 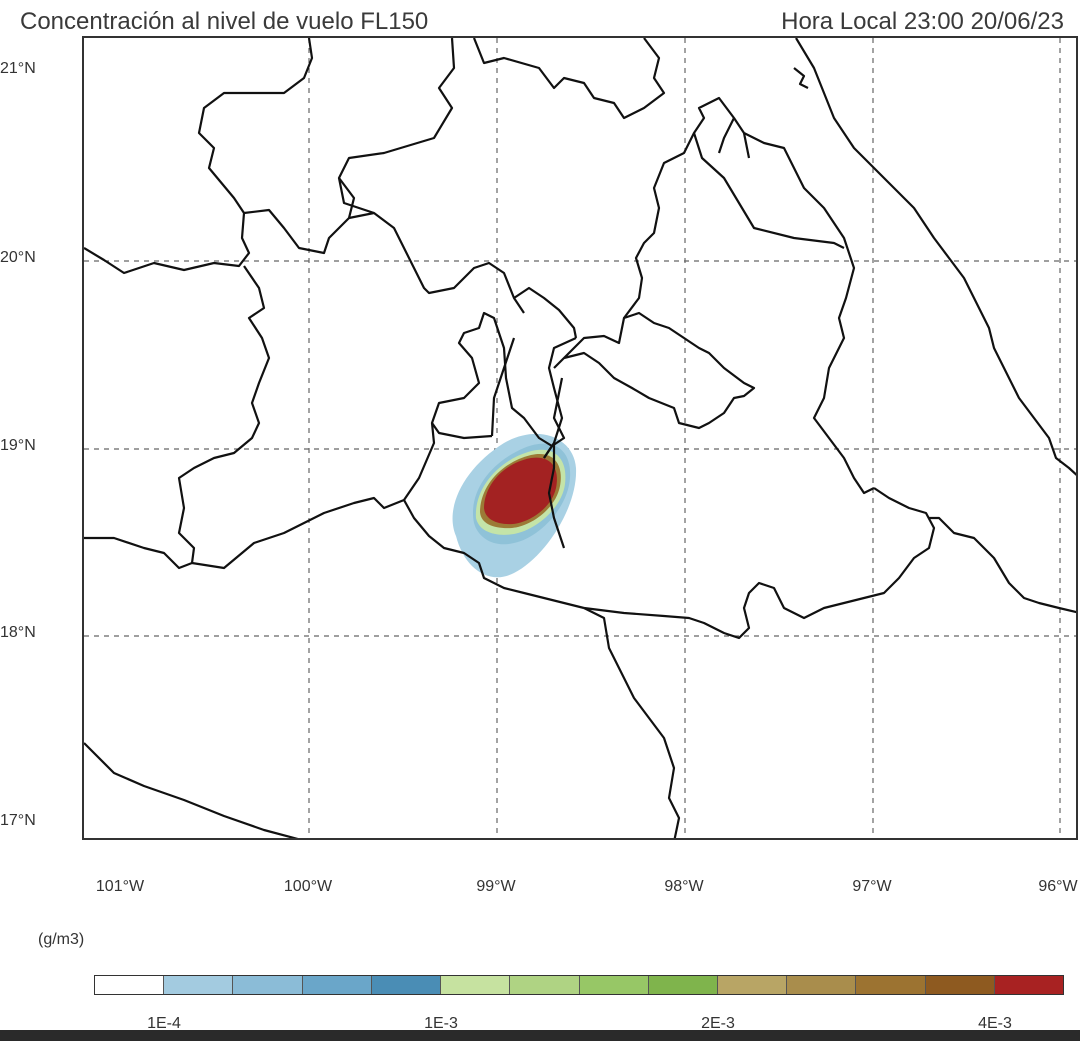 I want to click on lon-label-101: 101°W, so click(x=120, y=886).